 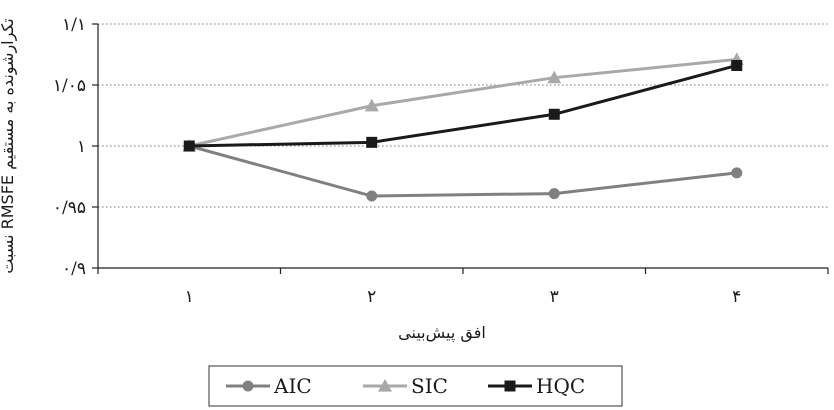 I want to click on y-tick-labels: ۰/۹ ۰/۹۵ ۱ ۱/۰۵ ۱/۱, so click(x=69, y=147).